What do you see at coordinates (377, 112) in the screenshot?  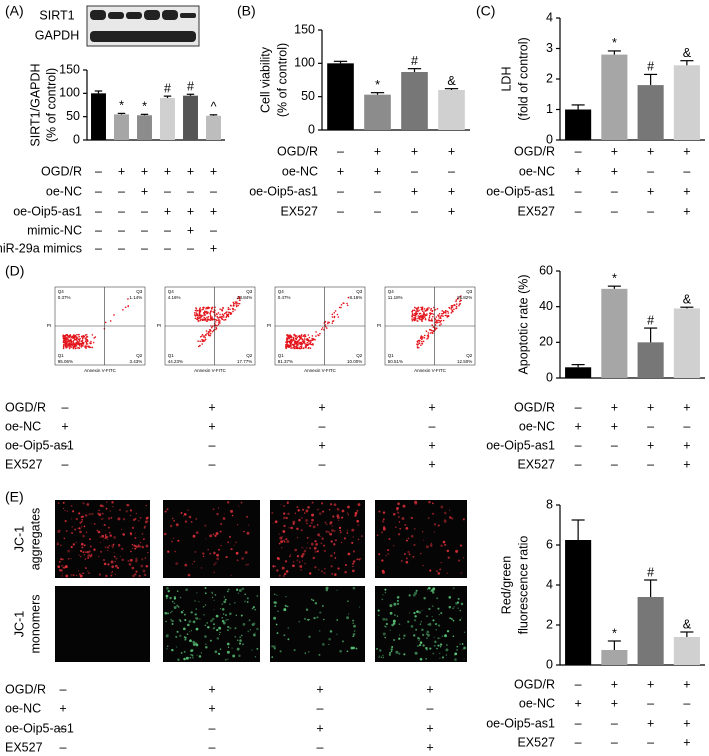 I see `bar` at bounding box center [377, 112].